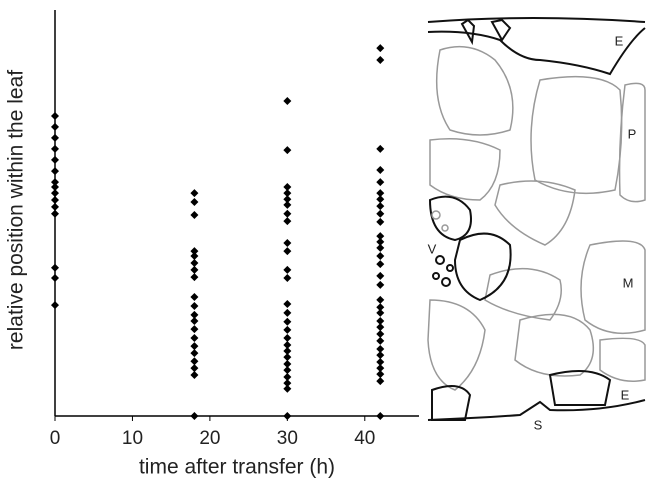  Describe the element at coordinates (287, 438) in the screenshot. I see `x-tick-label: 30` at that location.